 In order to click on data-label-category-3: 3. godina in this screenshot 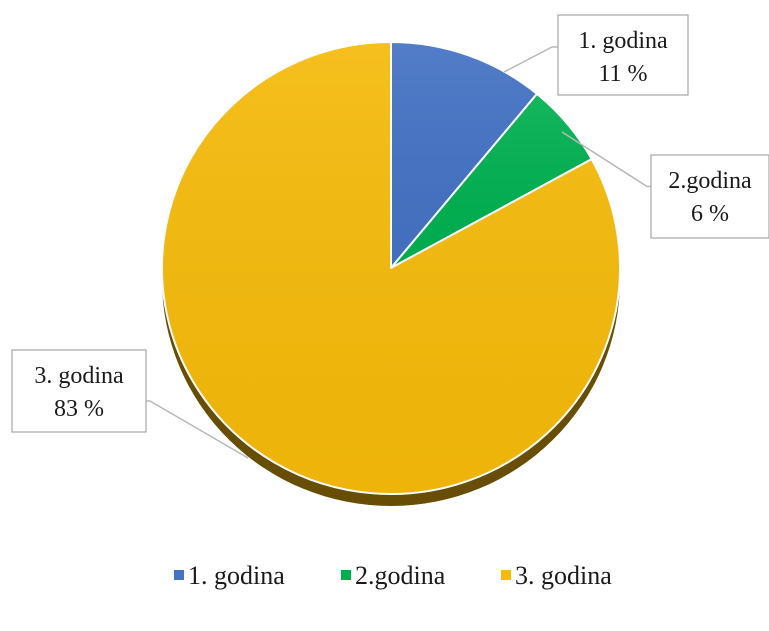, I will do `click(79, 376)`.